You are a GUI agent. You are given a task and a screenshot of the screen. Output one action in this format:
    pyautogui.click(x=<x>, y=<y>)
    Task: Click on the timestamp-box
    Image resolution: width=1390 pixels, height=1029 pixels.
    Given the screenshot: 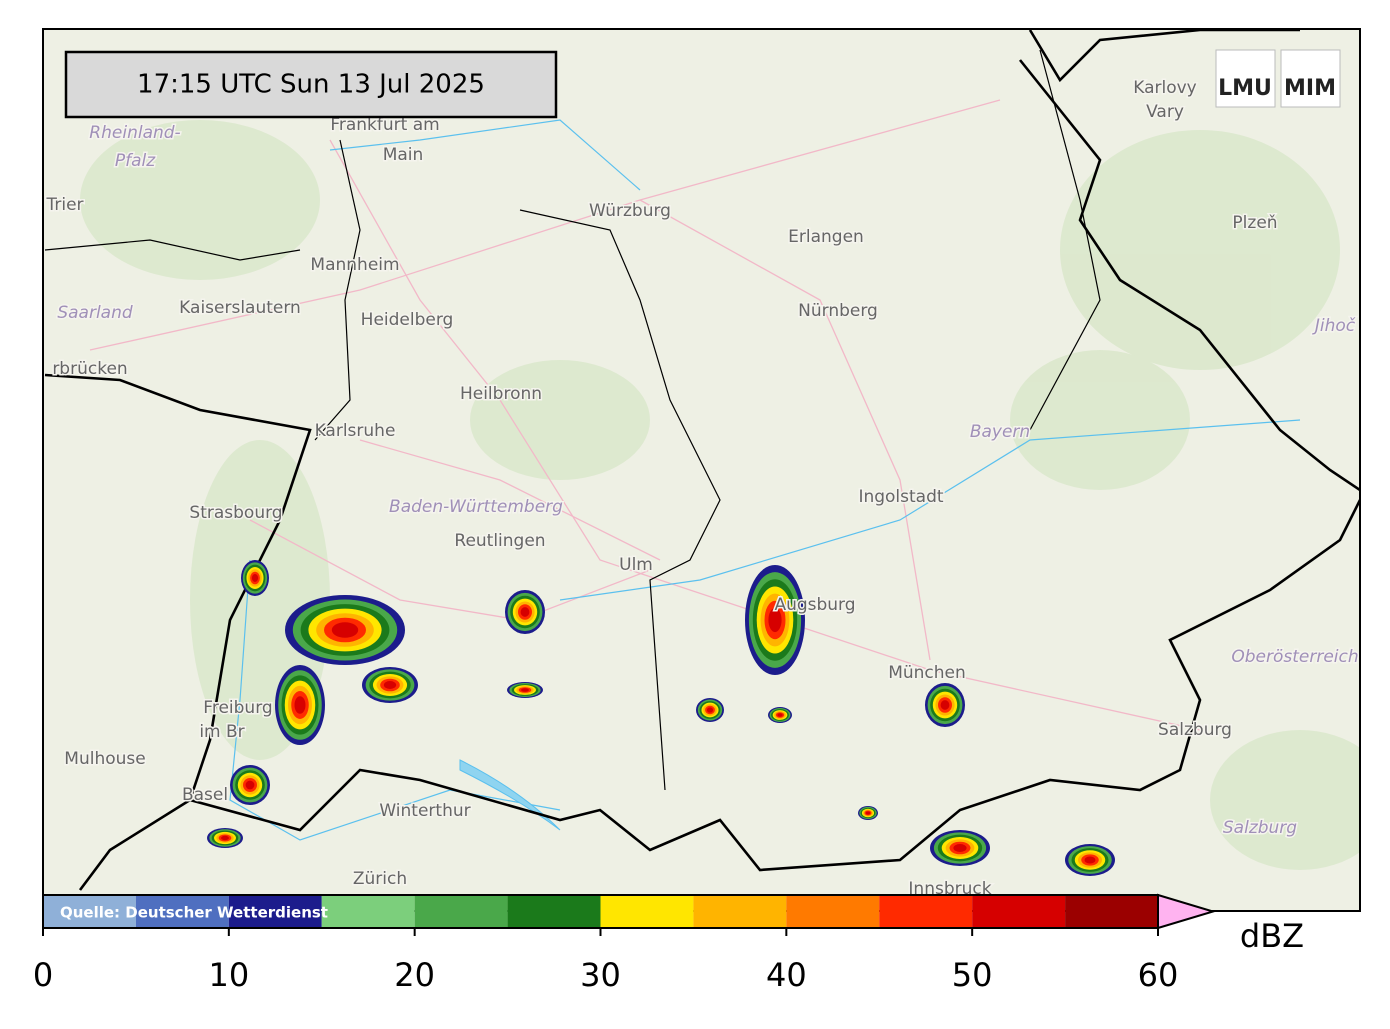 What is the action you would take?
    pyautogui.click(x=311, y=84)
    